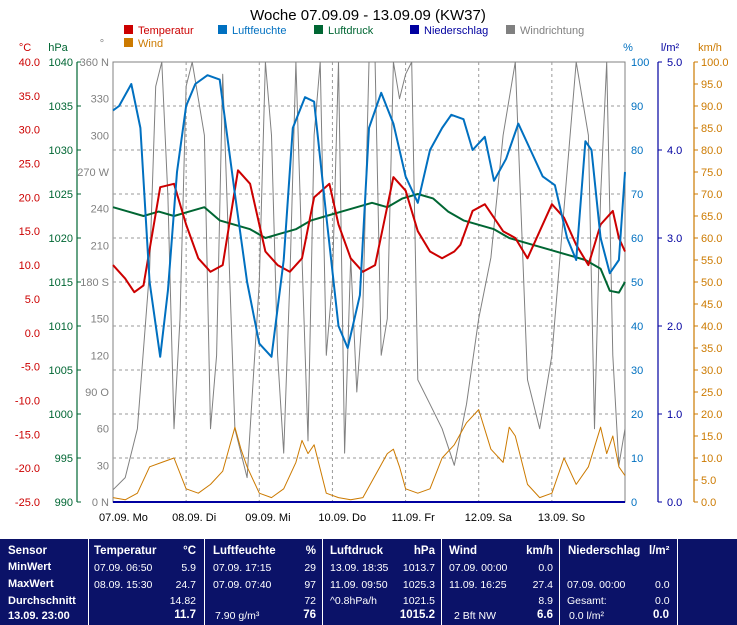  What do you see at coordinates (94, 63) in the screenshot?
I see `tick-dir: 360 N` at bounding box center [94, 63].